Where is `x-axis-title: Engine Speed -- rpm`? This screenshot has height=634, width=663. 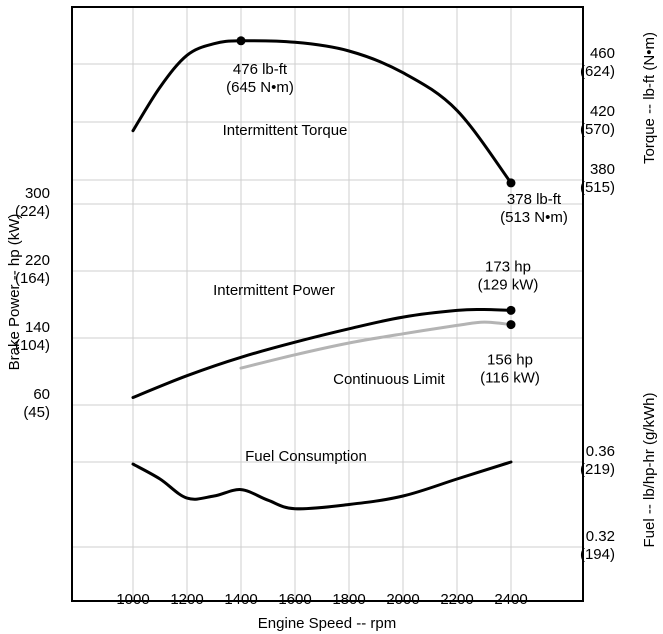
x-axis-title: Engine Speed -- rpm is located at coordinates (327, 623).